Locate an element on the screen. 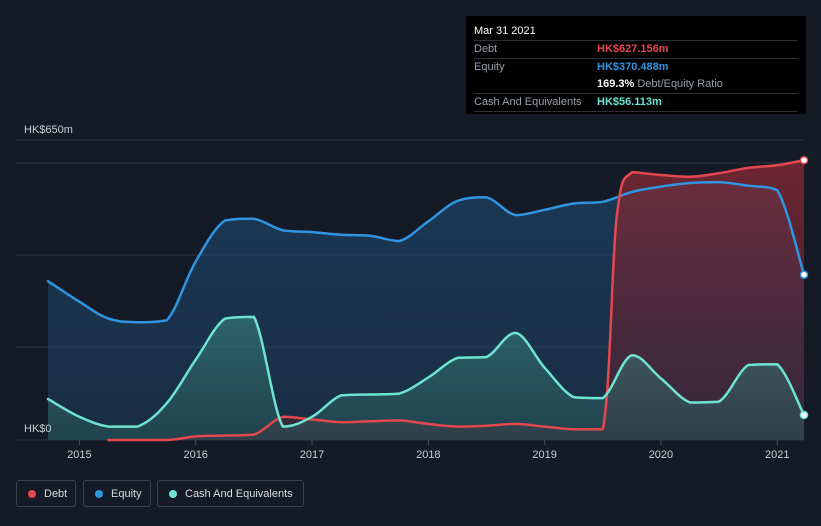  tooltip-equity-label: Equity is located at coordinates (489, 67).